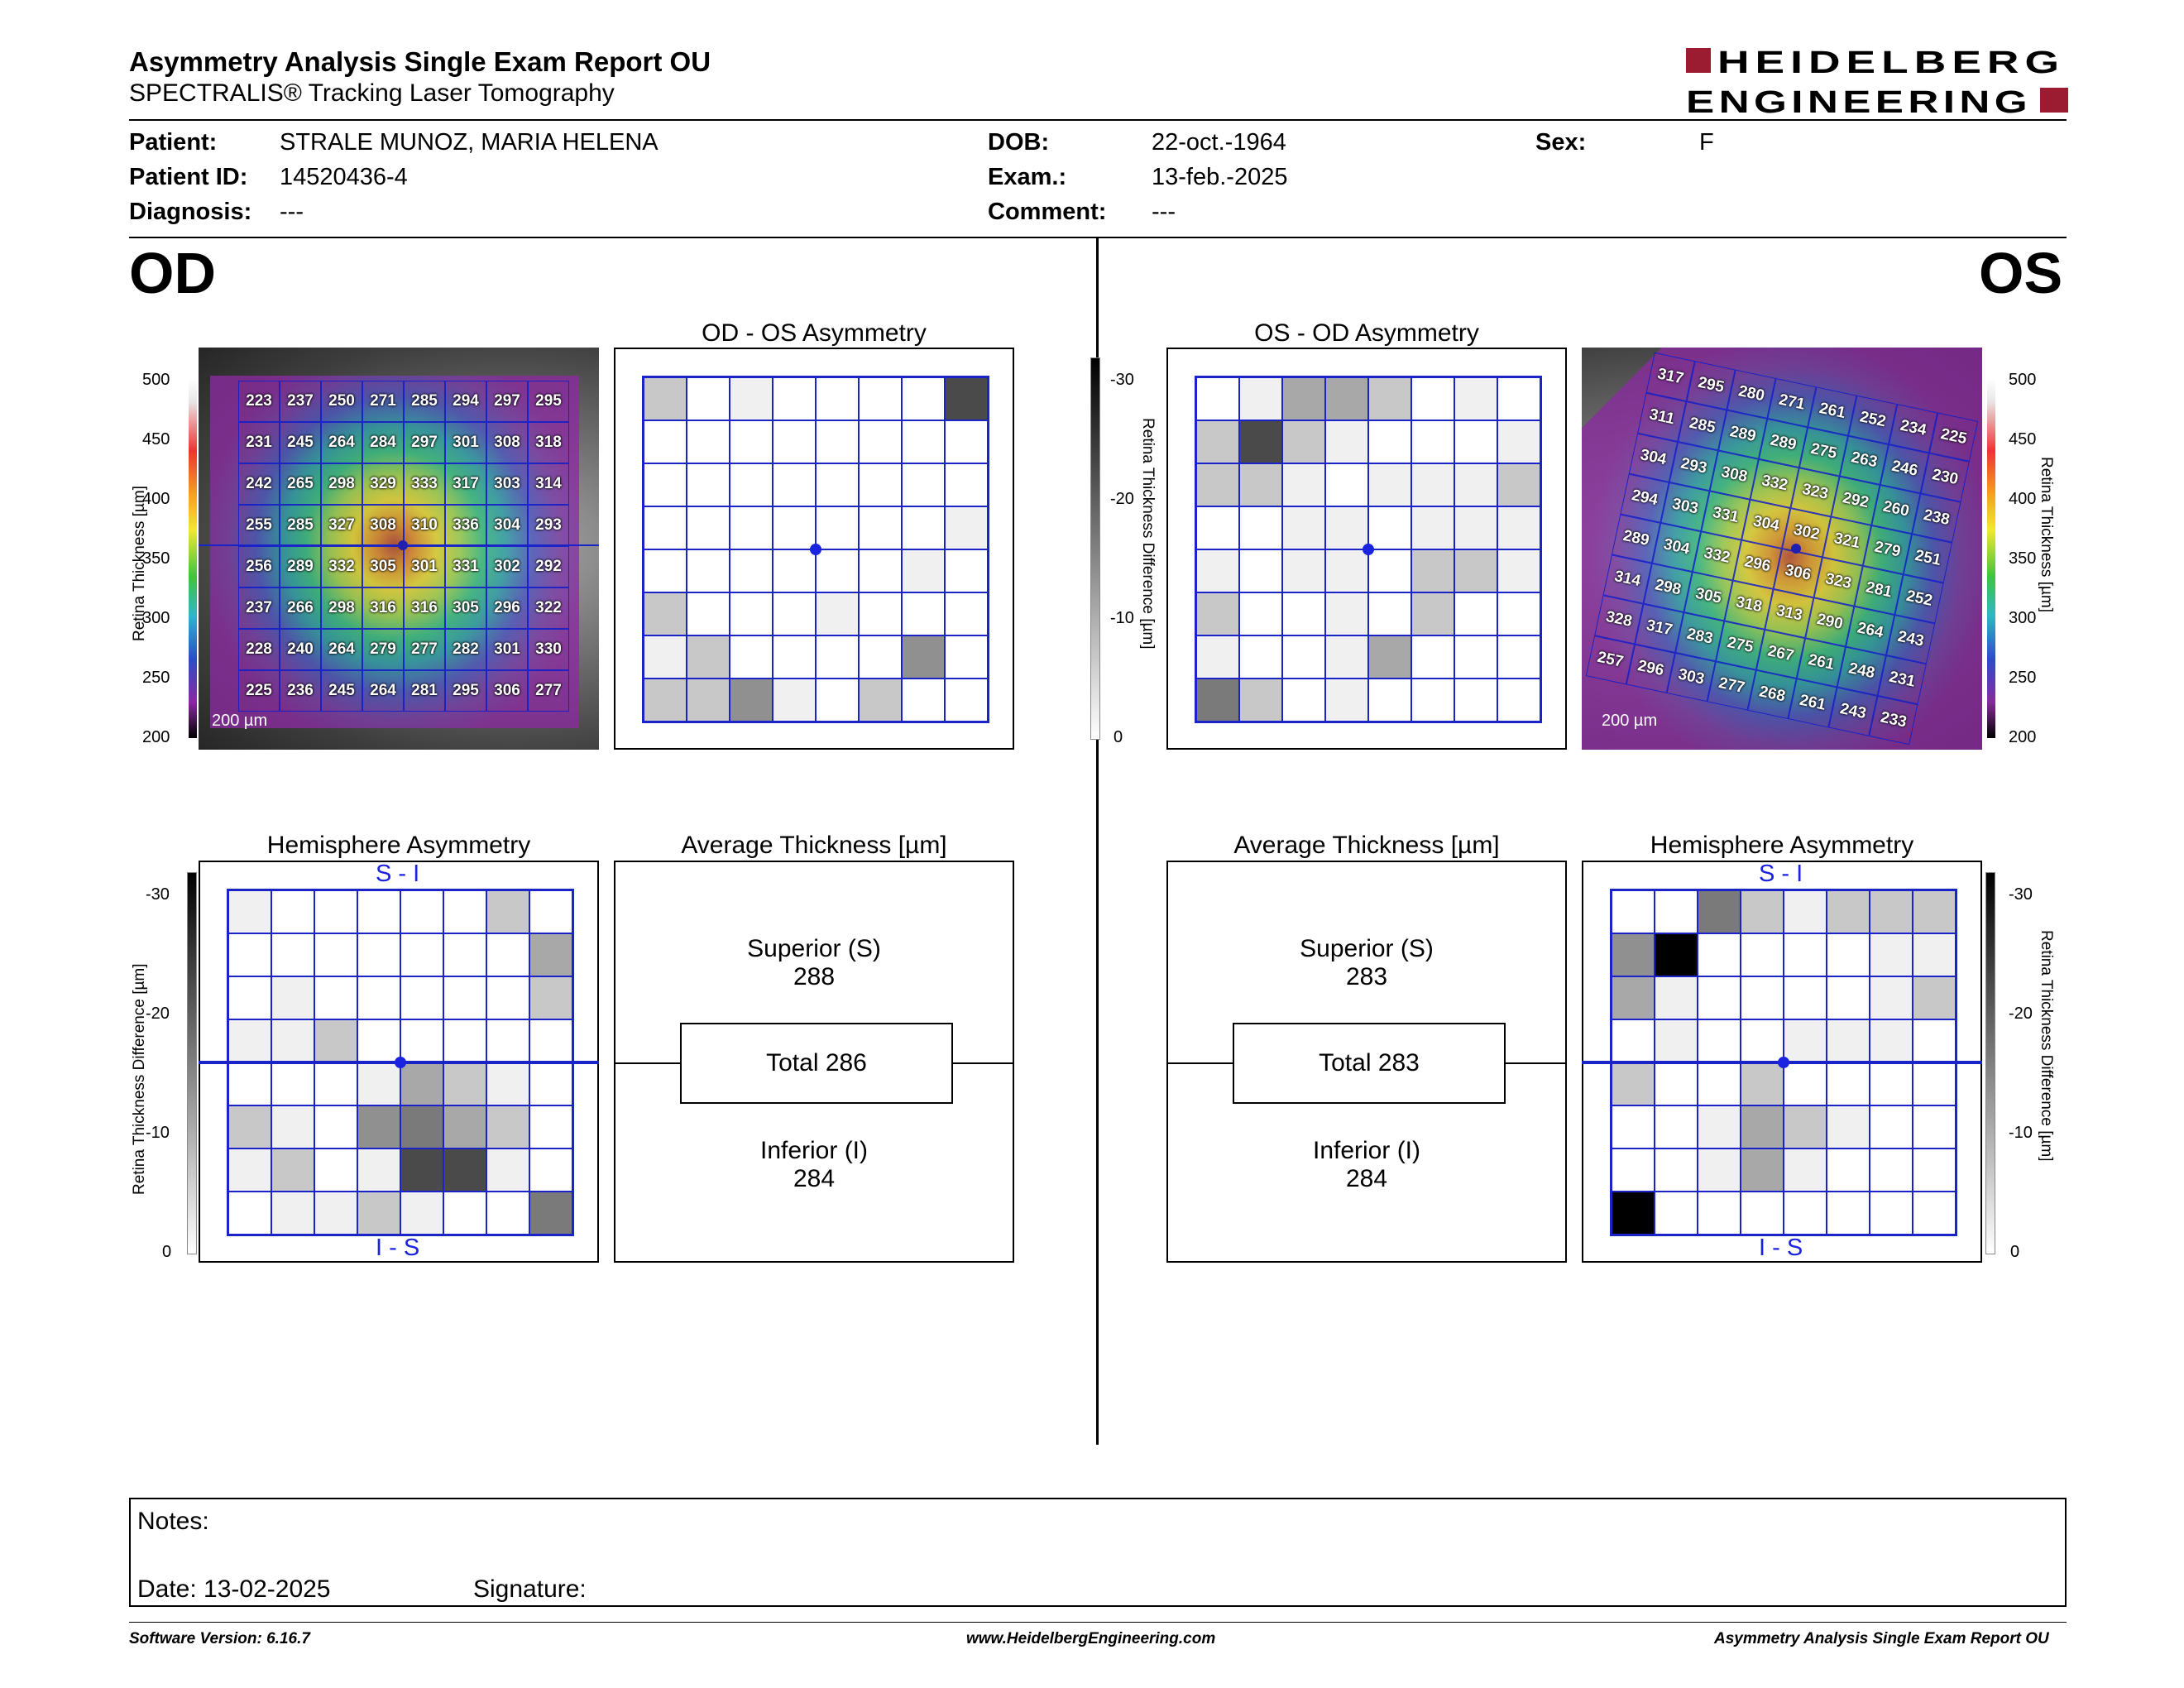 This screenshot has width=2184, height=1688. What do you see at coordinates (1859, 101) in the screenshot?
I see `logo-text-2: ENGINEERING` at bounding box center [1859, 101].